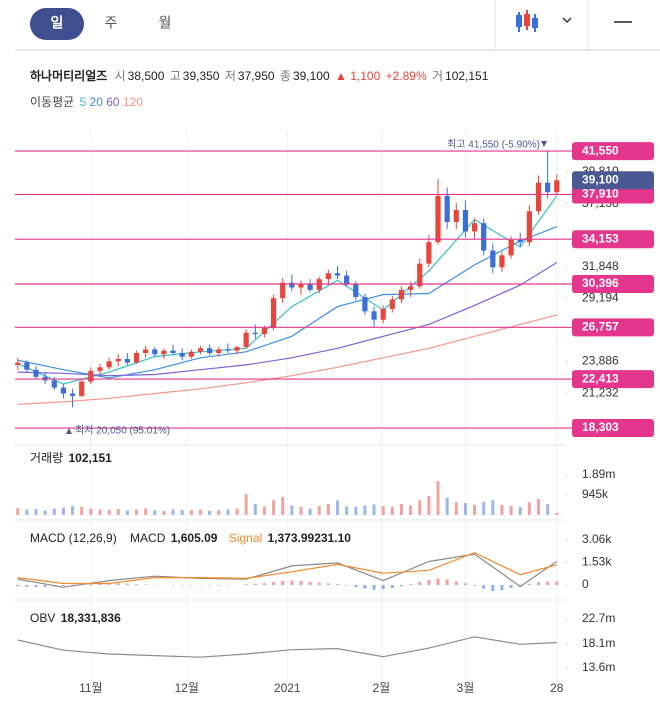 The height and width of the screenshot is (708, 660). I want to click on level-label: 26,757, so click(600, 326).